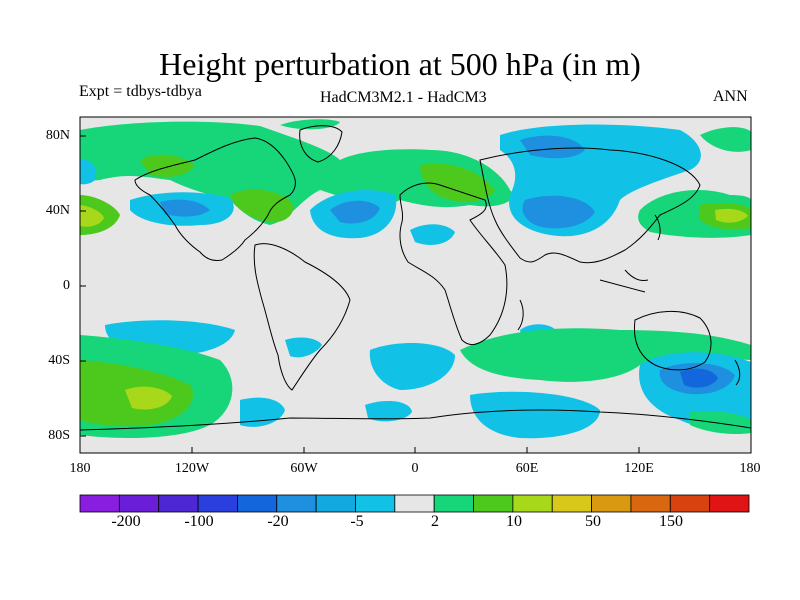 The image size is (800, 600). Describe the element at coordinates (304, 468) in the screenshot. I see `lon-tick-label: 60W` at that location.